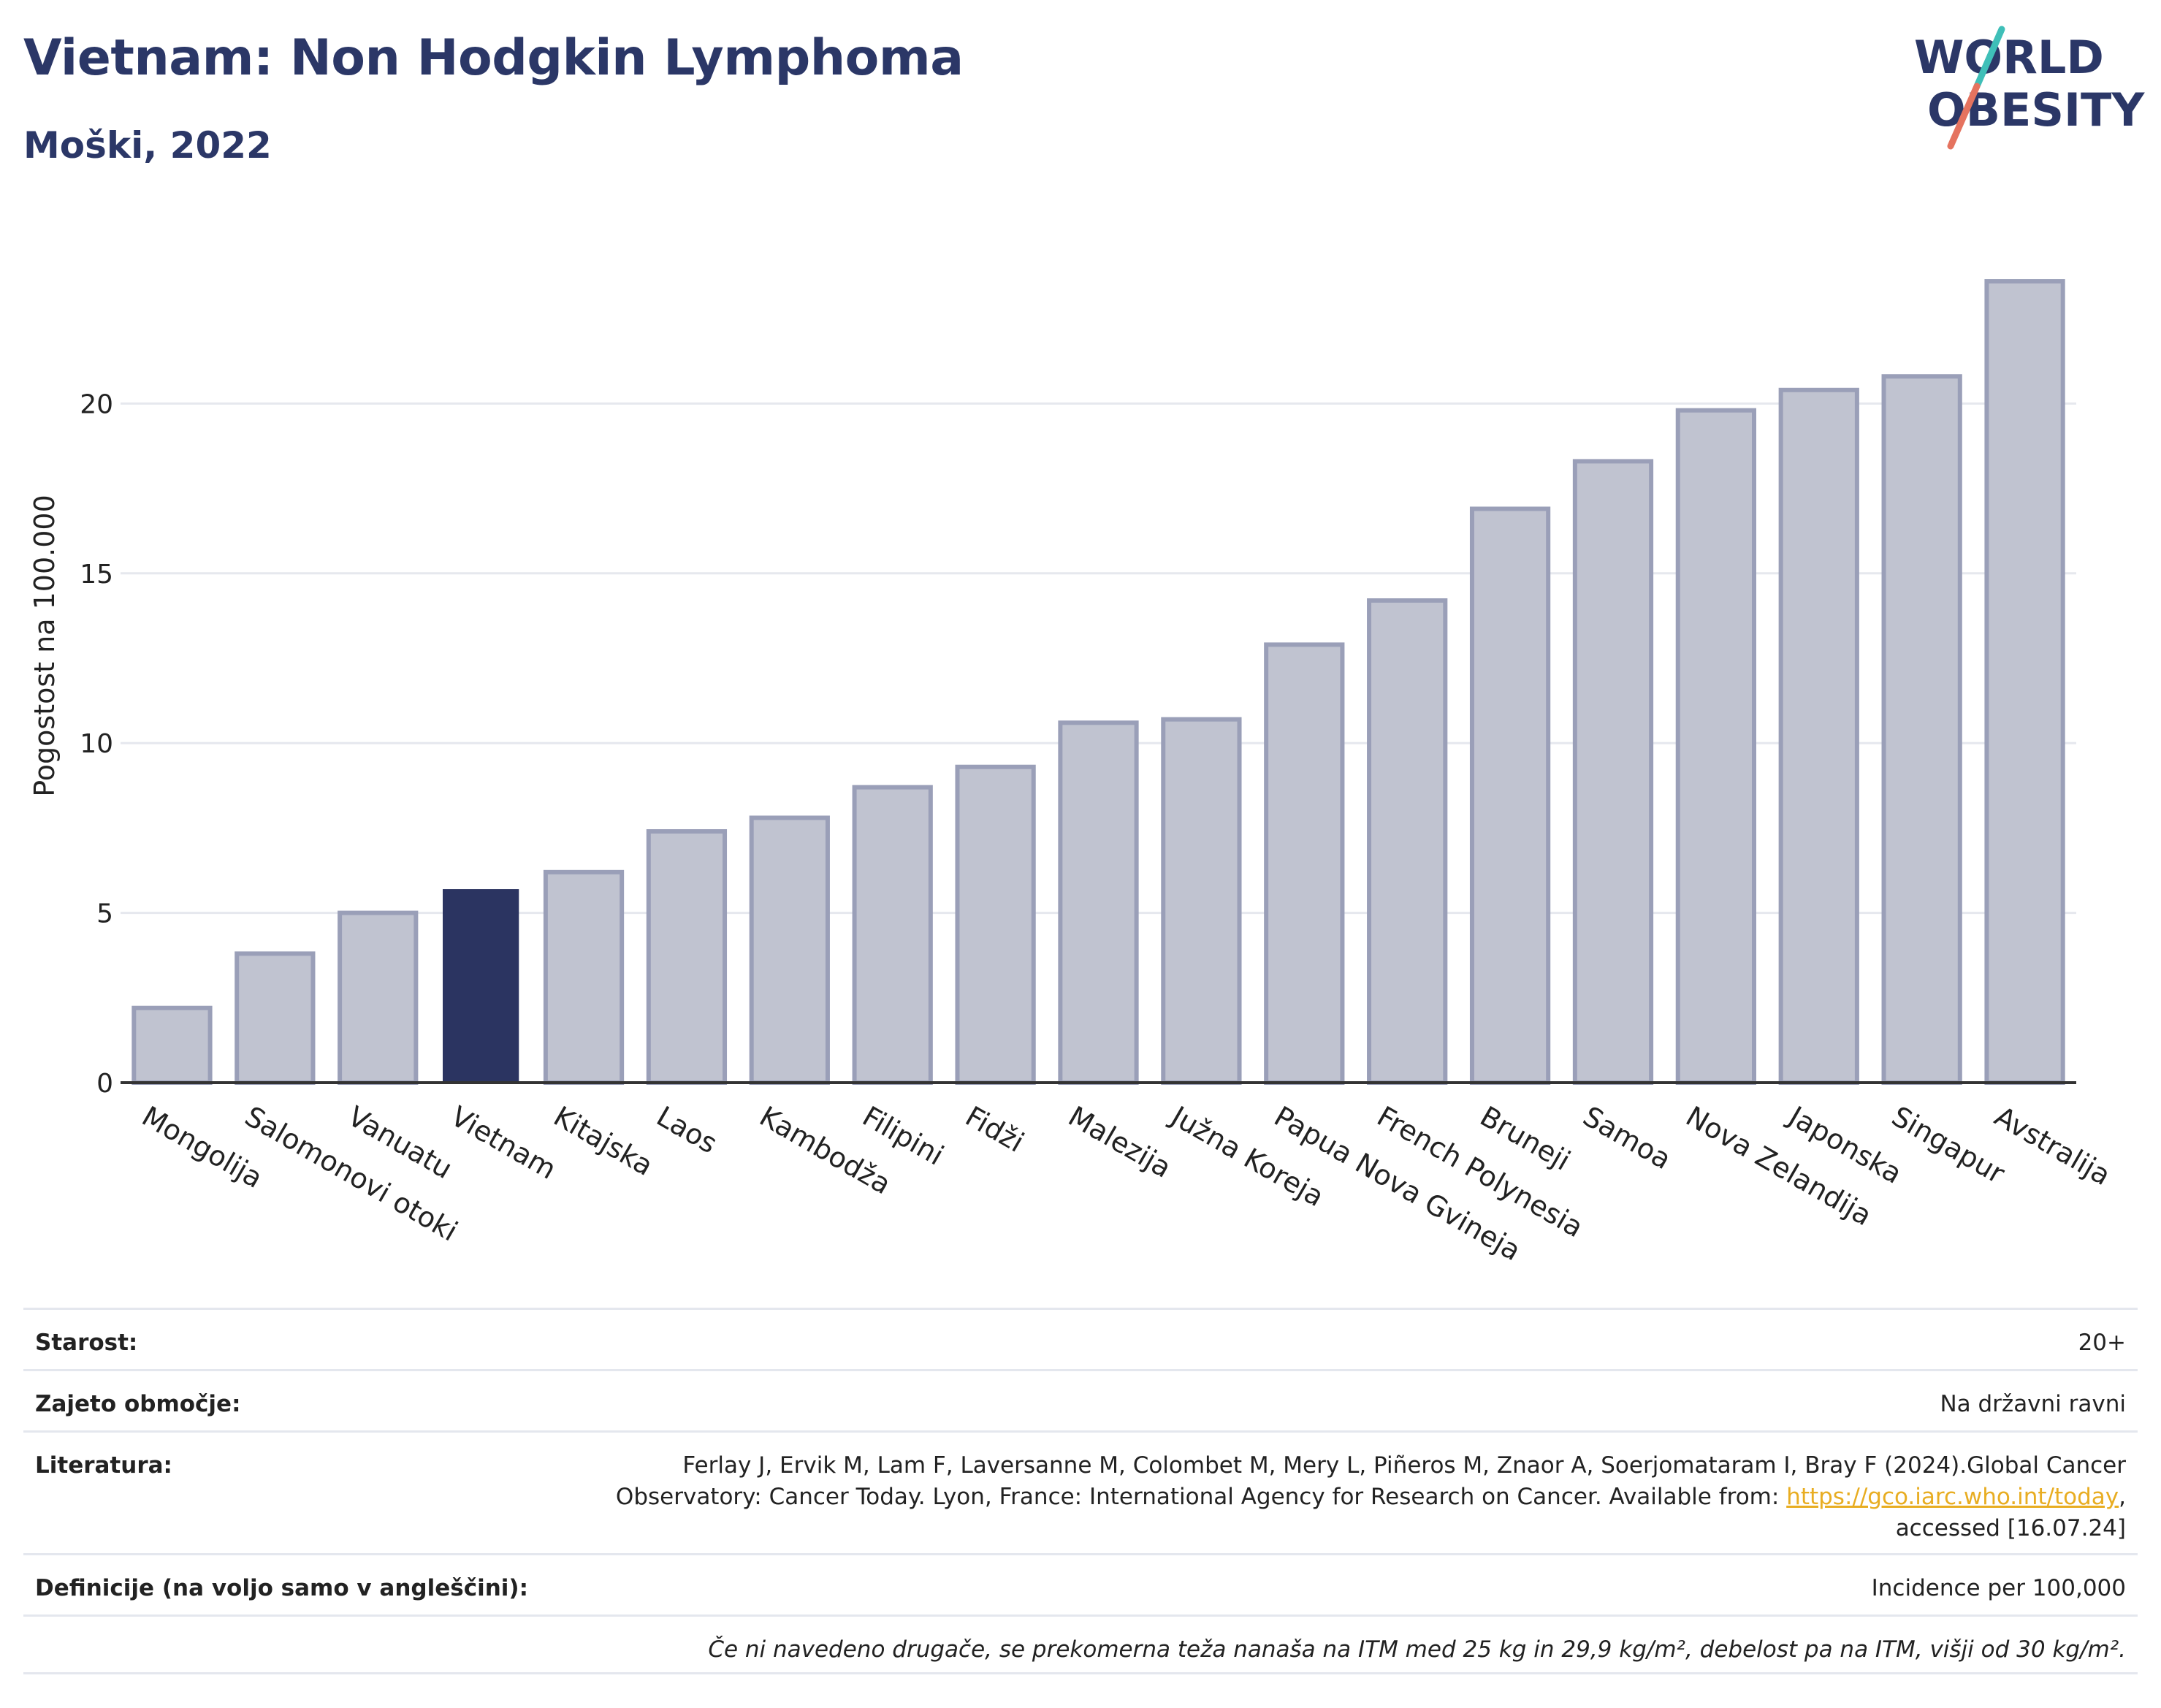 Image resolution: width=2161 pixels, height=1708 pixels. I want to click on bar-samoa, so click(1613, 772).